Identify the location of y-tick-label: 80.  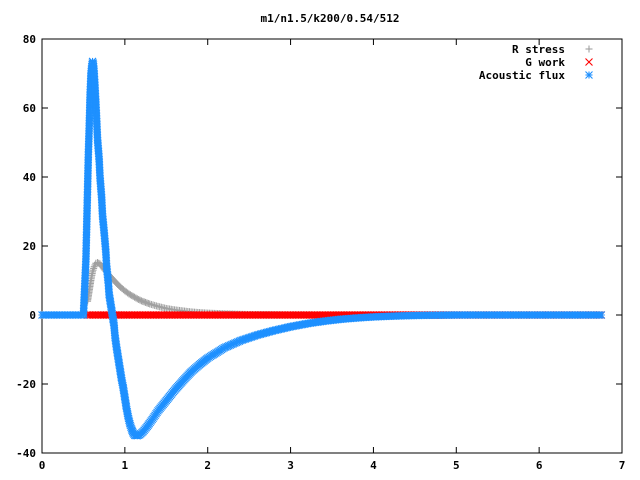
(29, 39).